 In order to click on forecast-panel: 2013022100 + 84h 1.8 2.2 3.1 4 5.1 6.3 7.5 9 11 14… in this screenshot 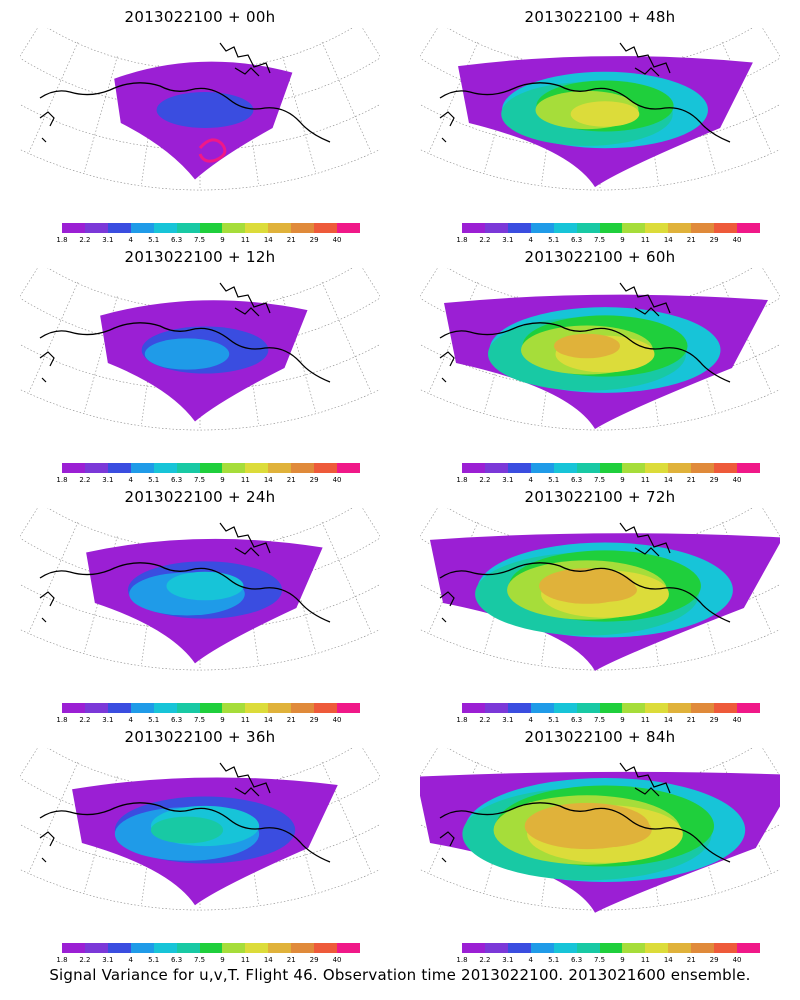, I will do `click(600, 842)`.